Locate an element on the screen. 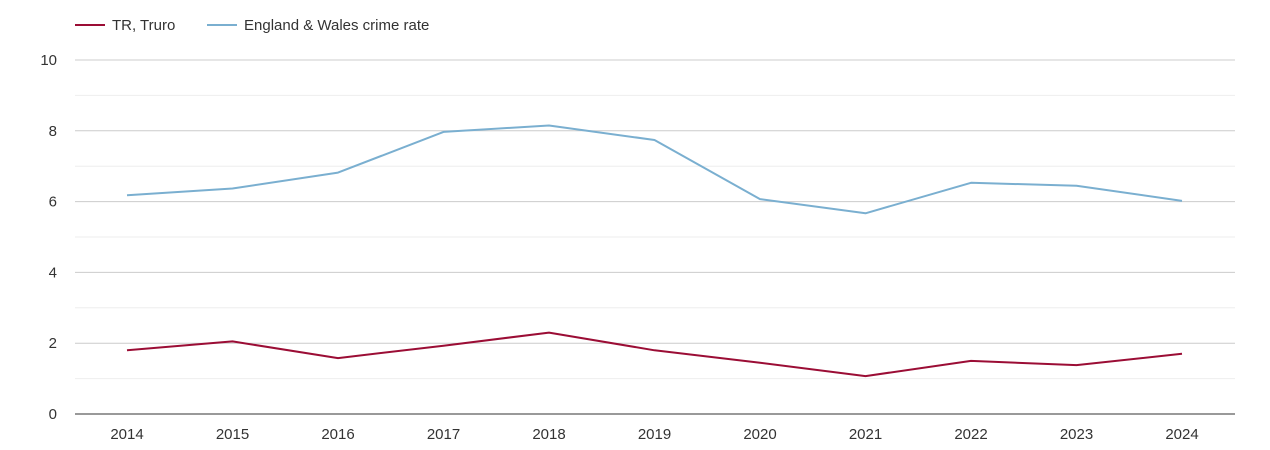 The height and width of the screenshot is (450, 1270). x-tick-label: 2014 is located at coordinates (126, 434).